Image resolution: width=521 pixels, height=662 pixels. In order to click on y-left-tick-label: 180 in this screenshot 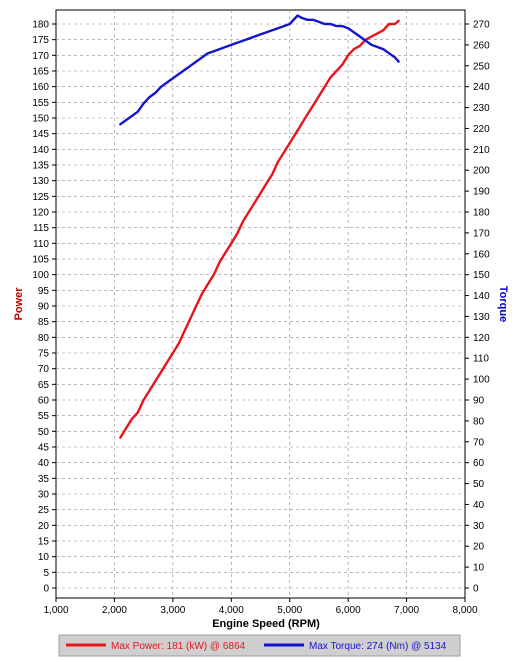, I will do `click(40, 25)`.